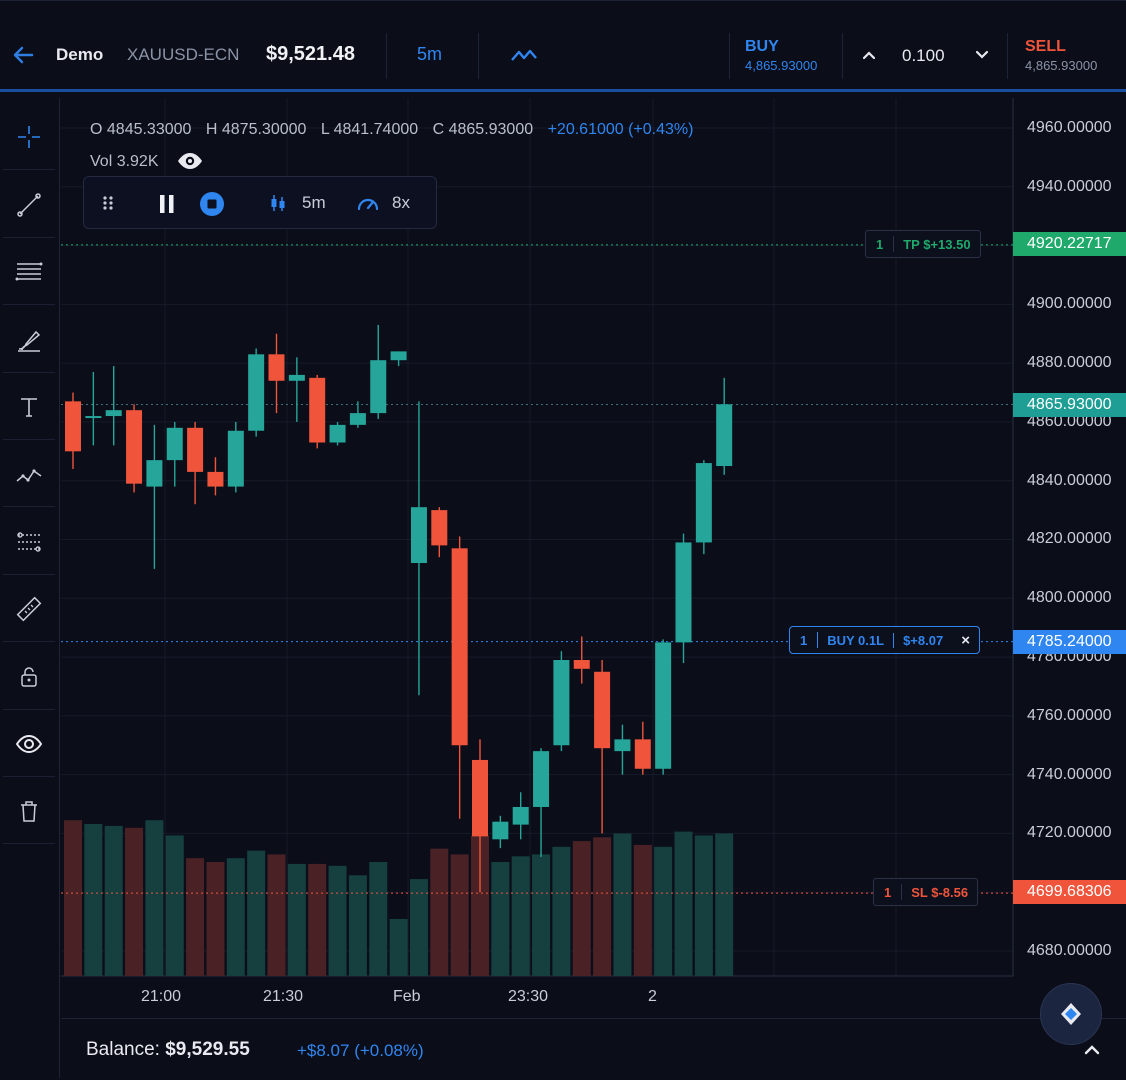  Describe the element at coordinates (29, 811) in the screenshot. I see `trash-icon` at that location.